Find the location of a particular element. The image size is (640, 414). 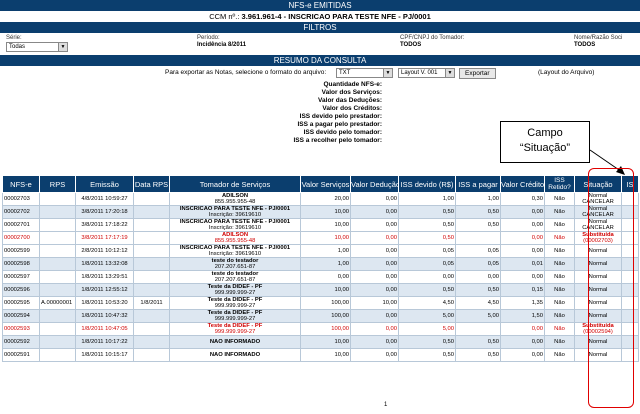

format-select: TXT ▼ is located at coordinates (364, 73).